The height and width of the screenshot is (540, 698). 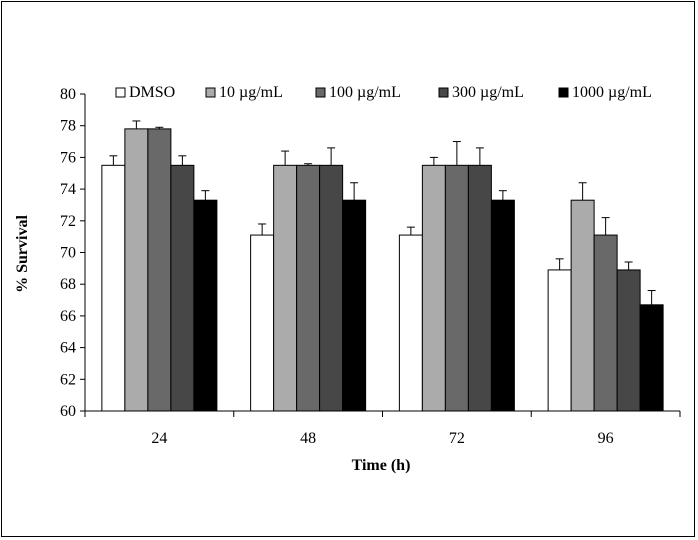 What do you see at coordinates (606, 438) in the screenshot?
I see `x-tick-label: 96` at bounding box center [606, 438].